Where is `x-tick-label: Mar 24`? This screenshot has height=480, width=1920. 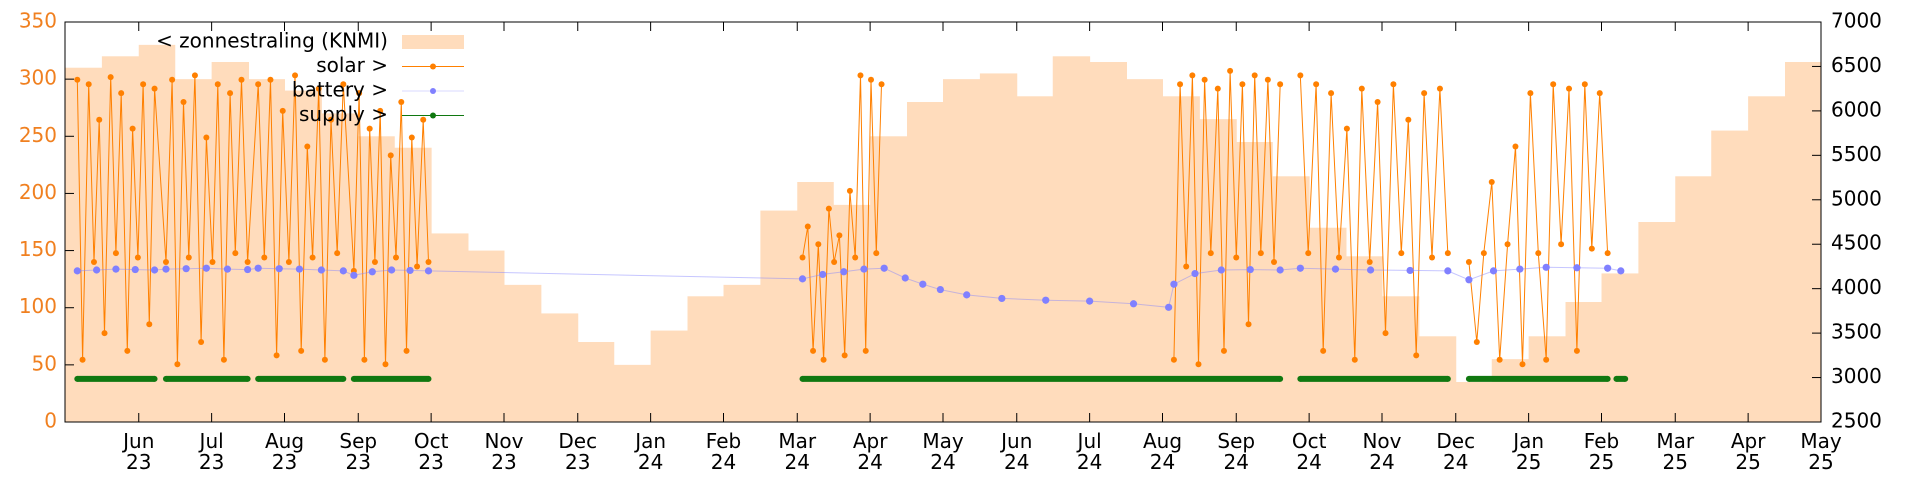 x-tick-label: Mar 24 is located at coordinates (797, 451).